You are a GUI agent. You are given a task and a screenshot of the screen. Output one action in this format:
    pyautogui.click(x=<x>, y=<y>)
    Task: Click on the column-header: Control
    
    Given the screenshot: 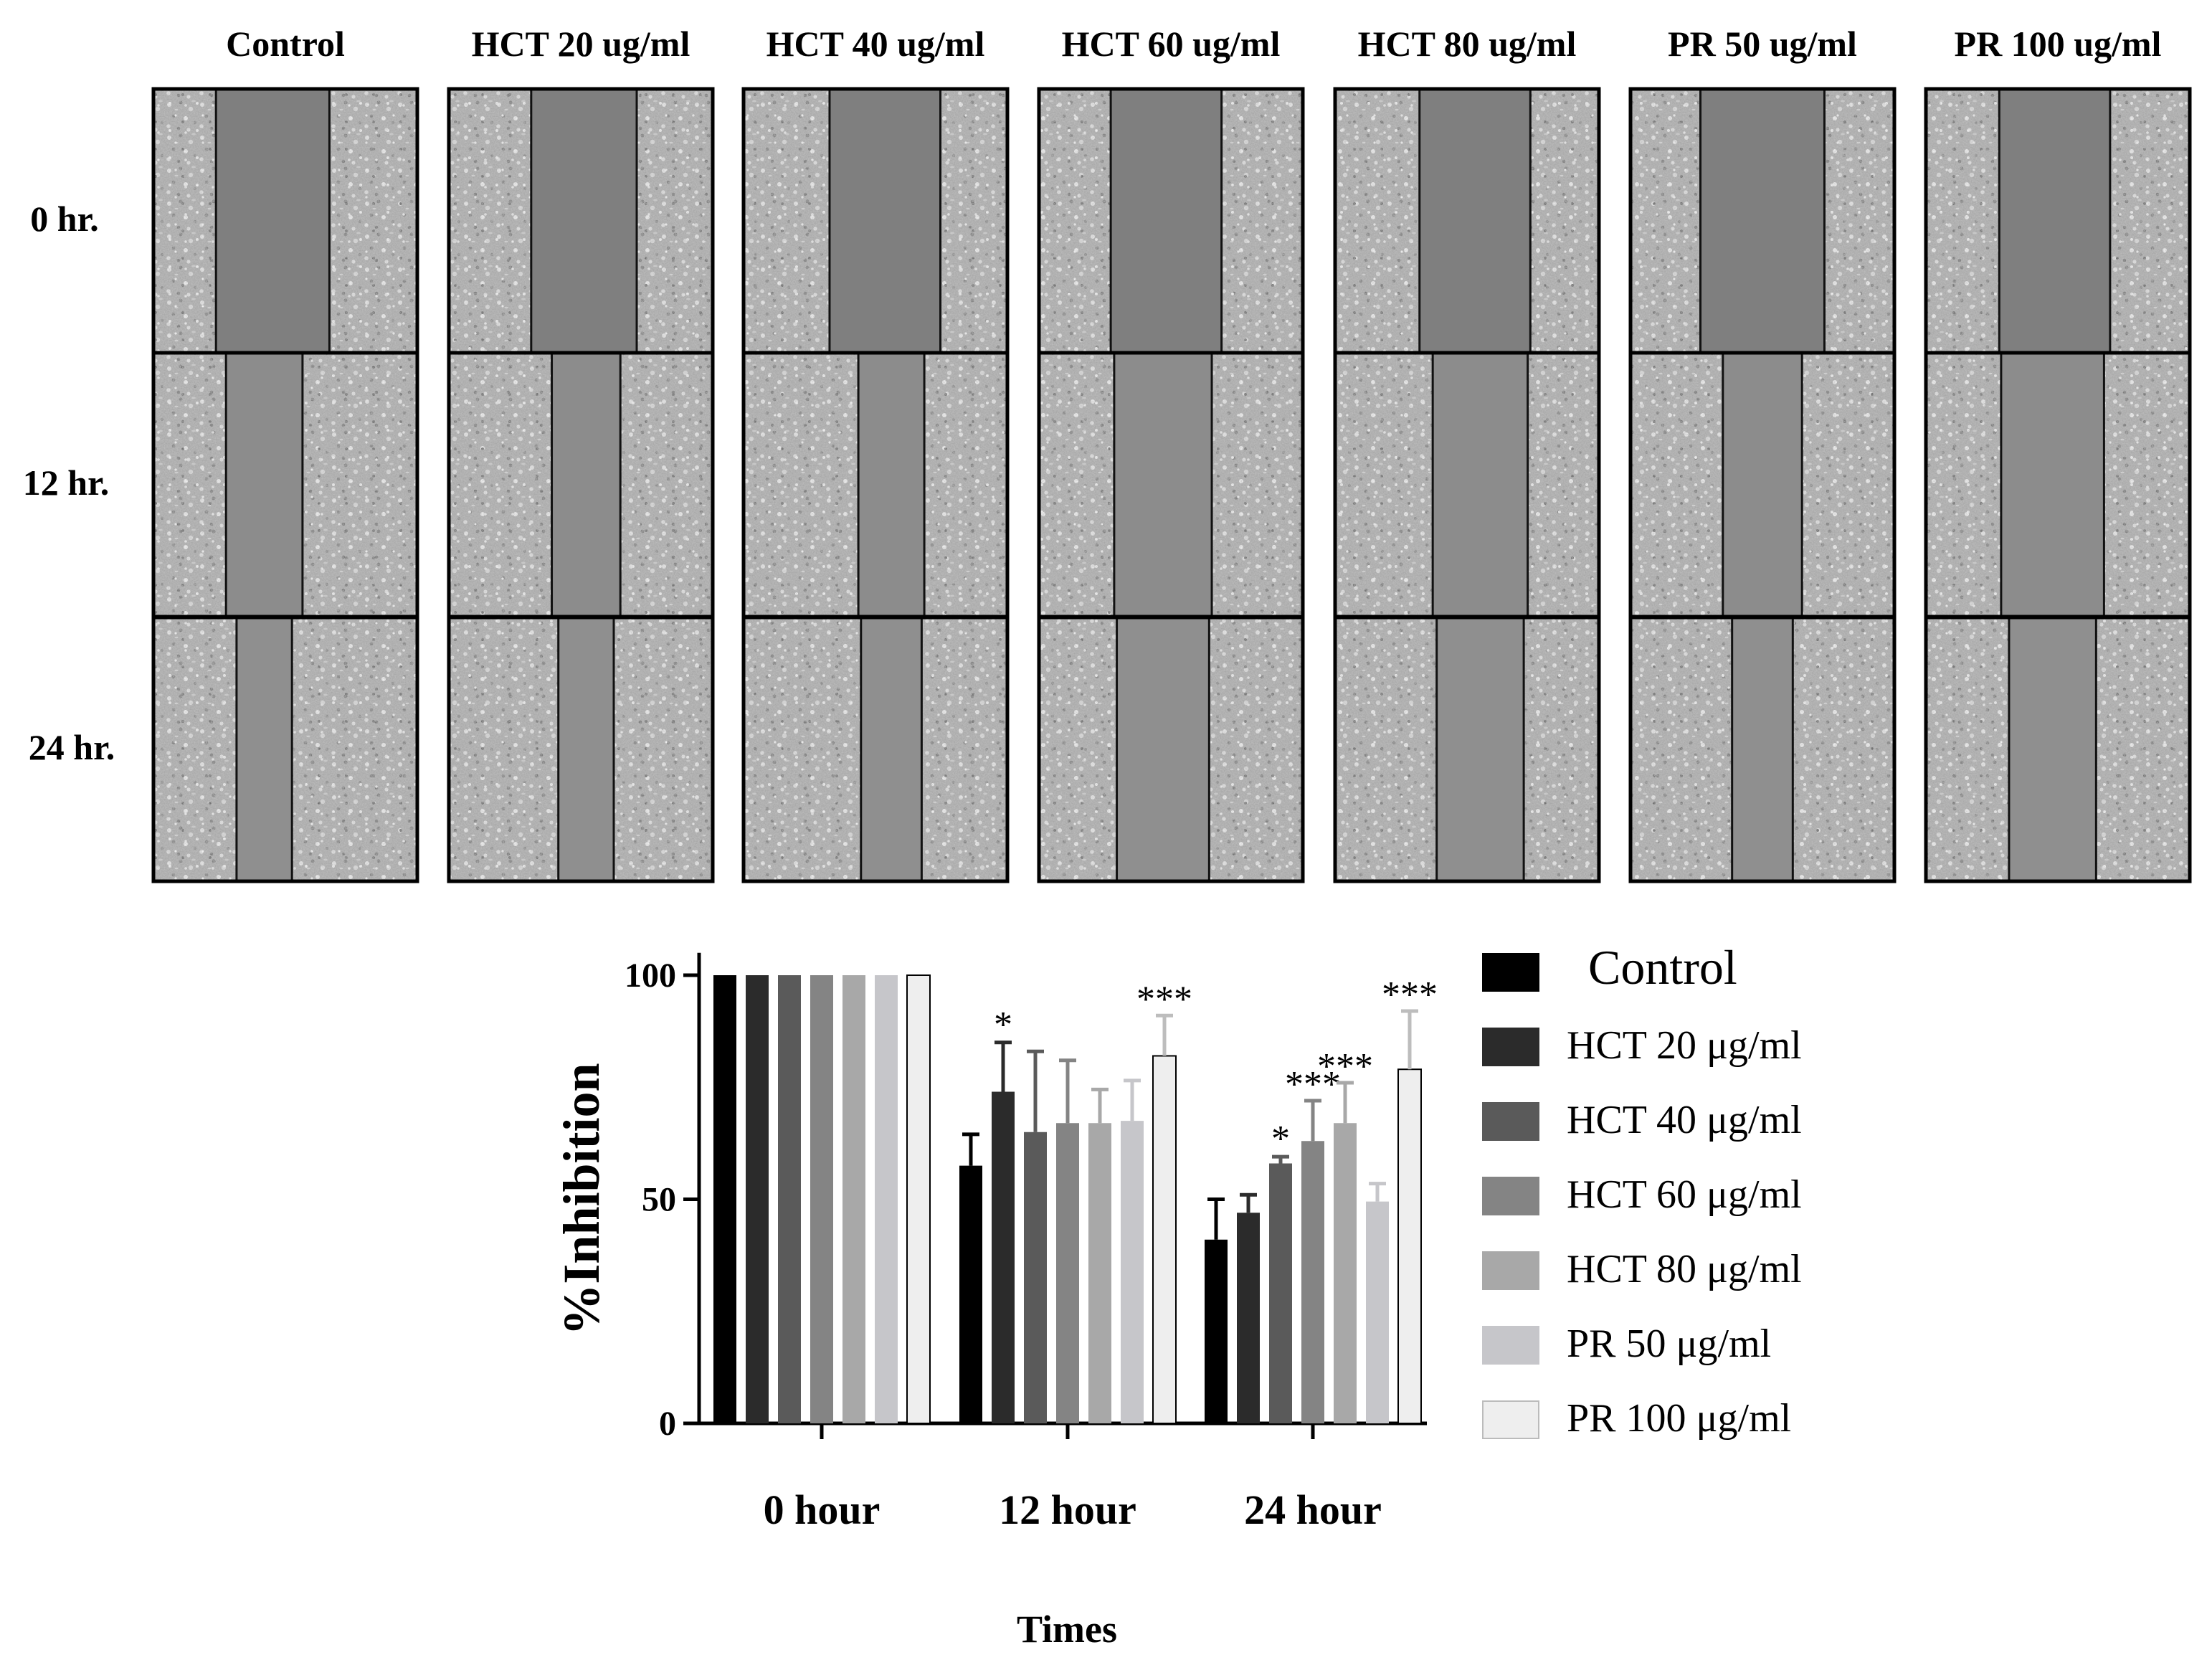 What is the action you would take?
    pyautogui.click(x=286, y=44)
    